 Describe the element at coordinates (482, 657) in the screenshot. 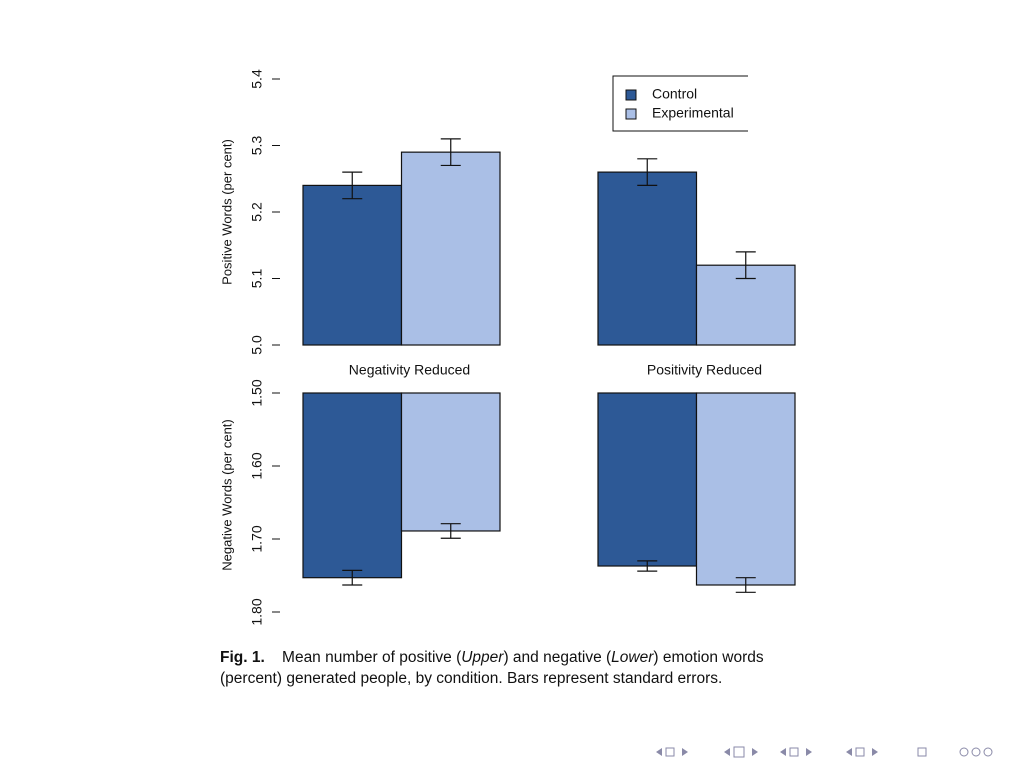

I see `caption-italic: Upper` at that location.